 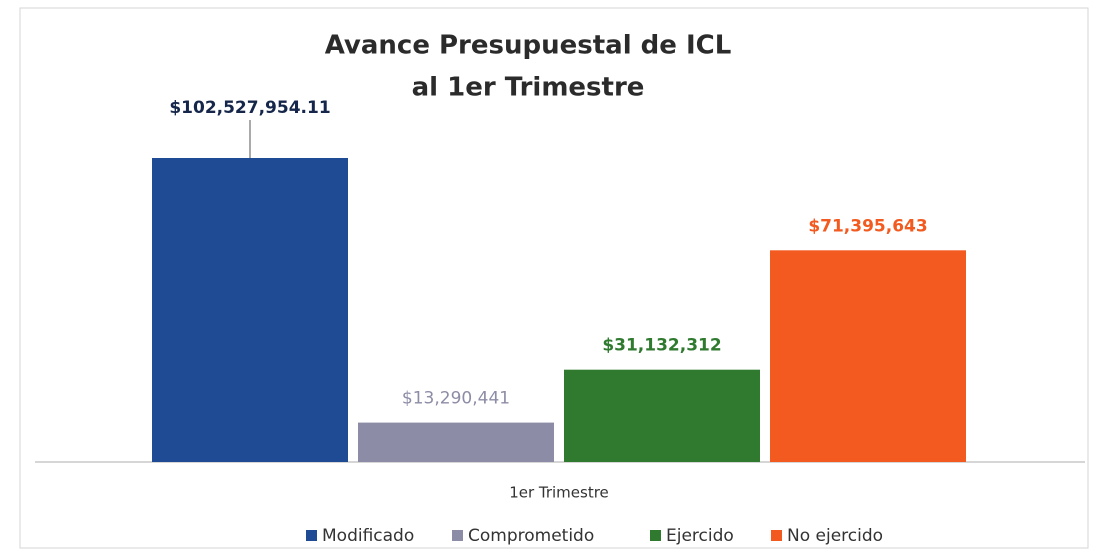 What do you see at coordinates (368, 536) in the screenshot?
I see `legend-label: Modificado` at bounding box center [368, 536].